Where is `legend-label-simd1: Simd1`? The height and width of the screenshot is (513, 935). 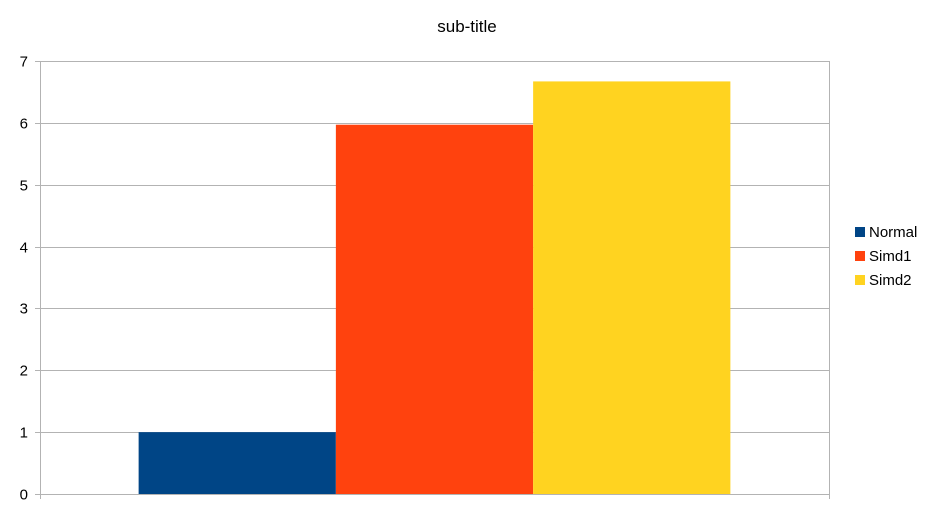 legend-label-simd1: Simd1 is located at coordinates (890, 256).